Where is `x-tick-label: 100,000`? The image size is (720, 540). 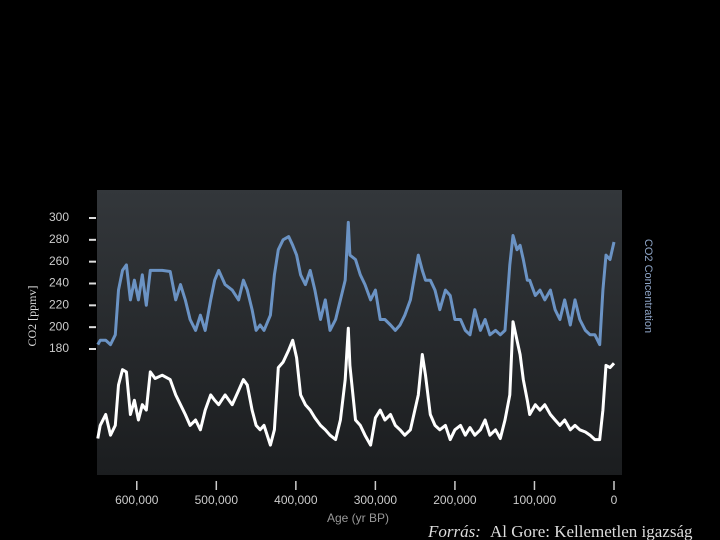
x-tick-label: 100,000 is located at coordinates (535, 500).